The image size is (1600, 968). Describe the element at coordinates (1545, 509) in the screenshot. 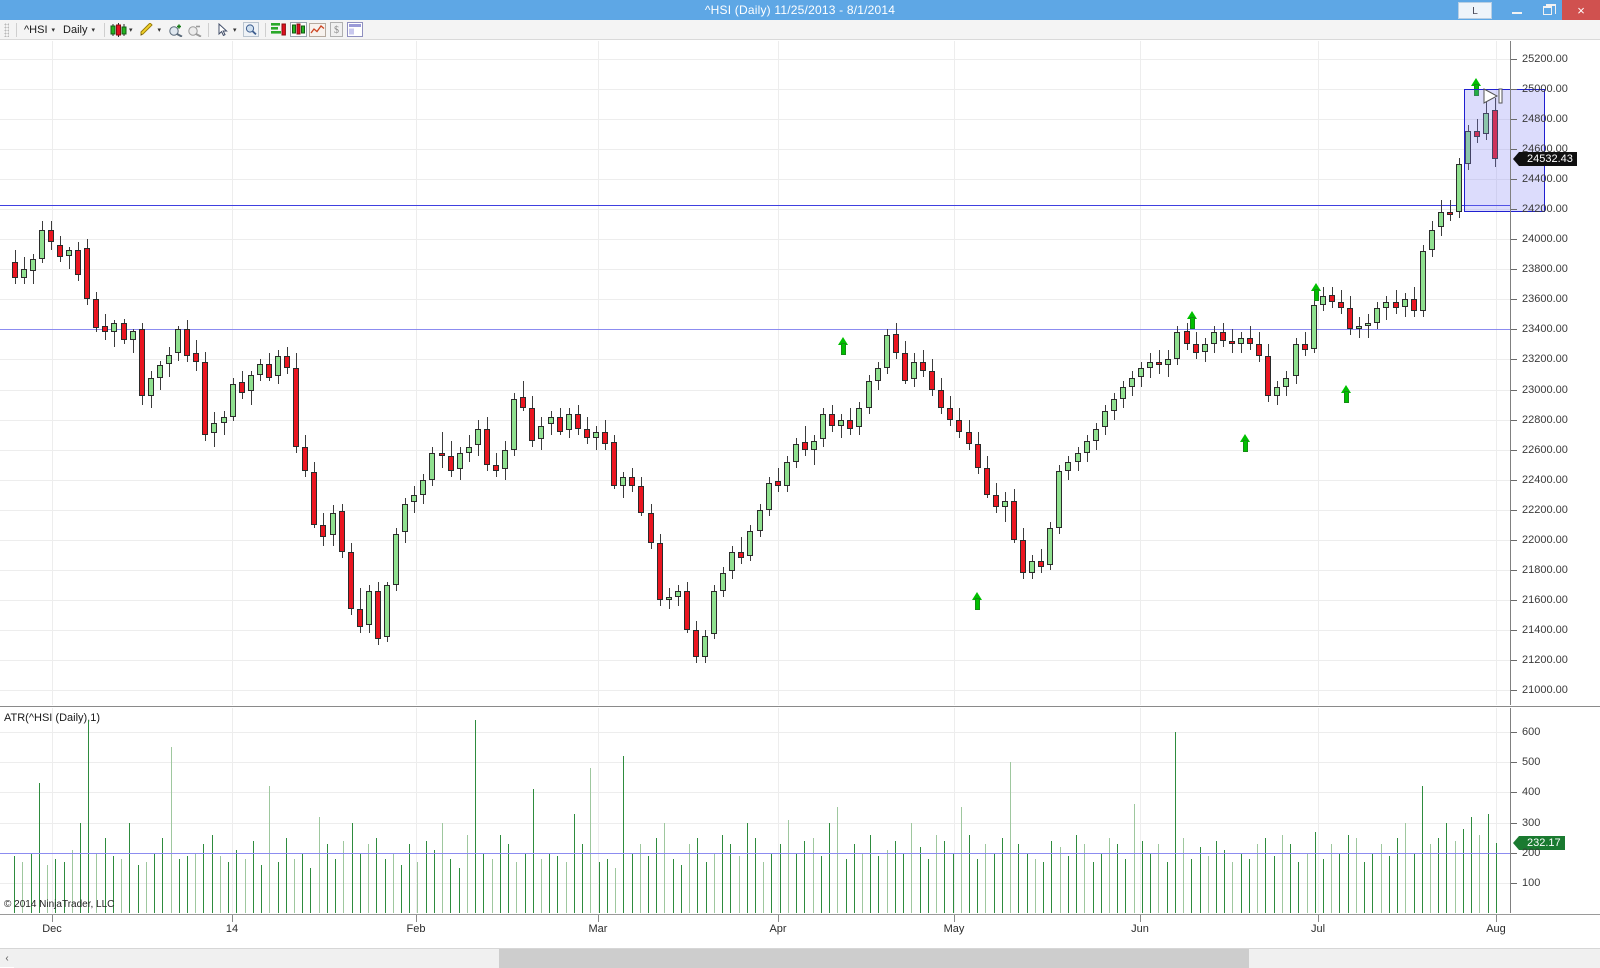

I see `price-axis-tick-label: 22200.00` at that location.